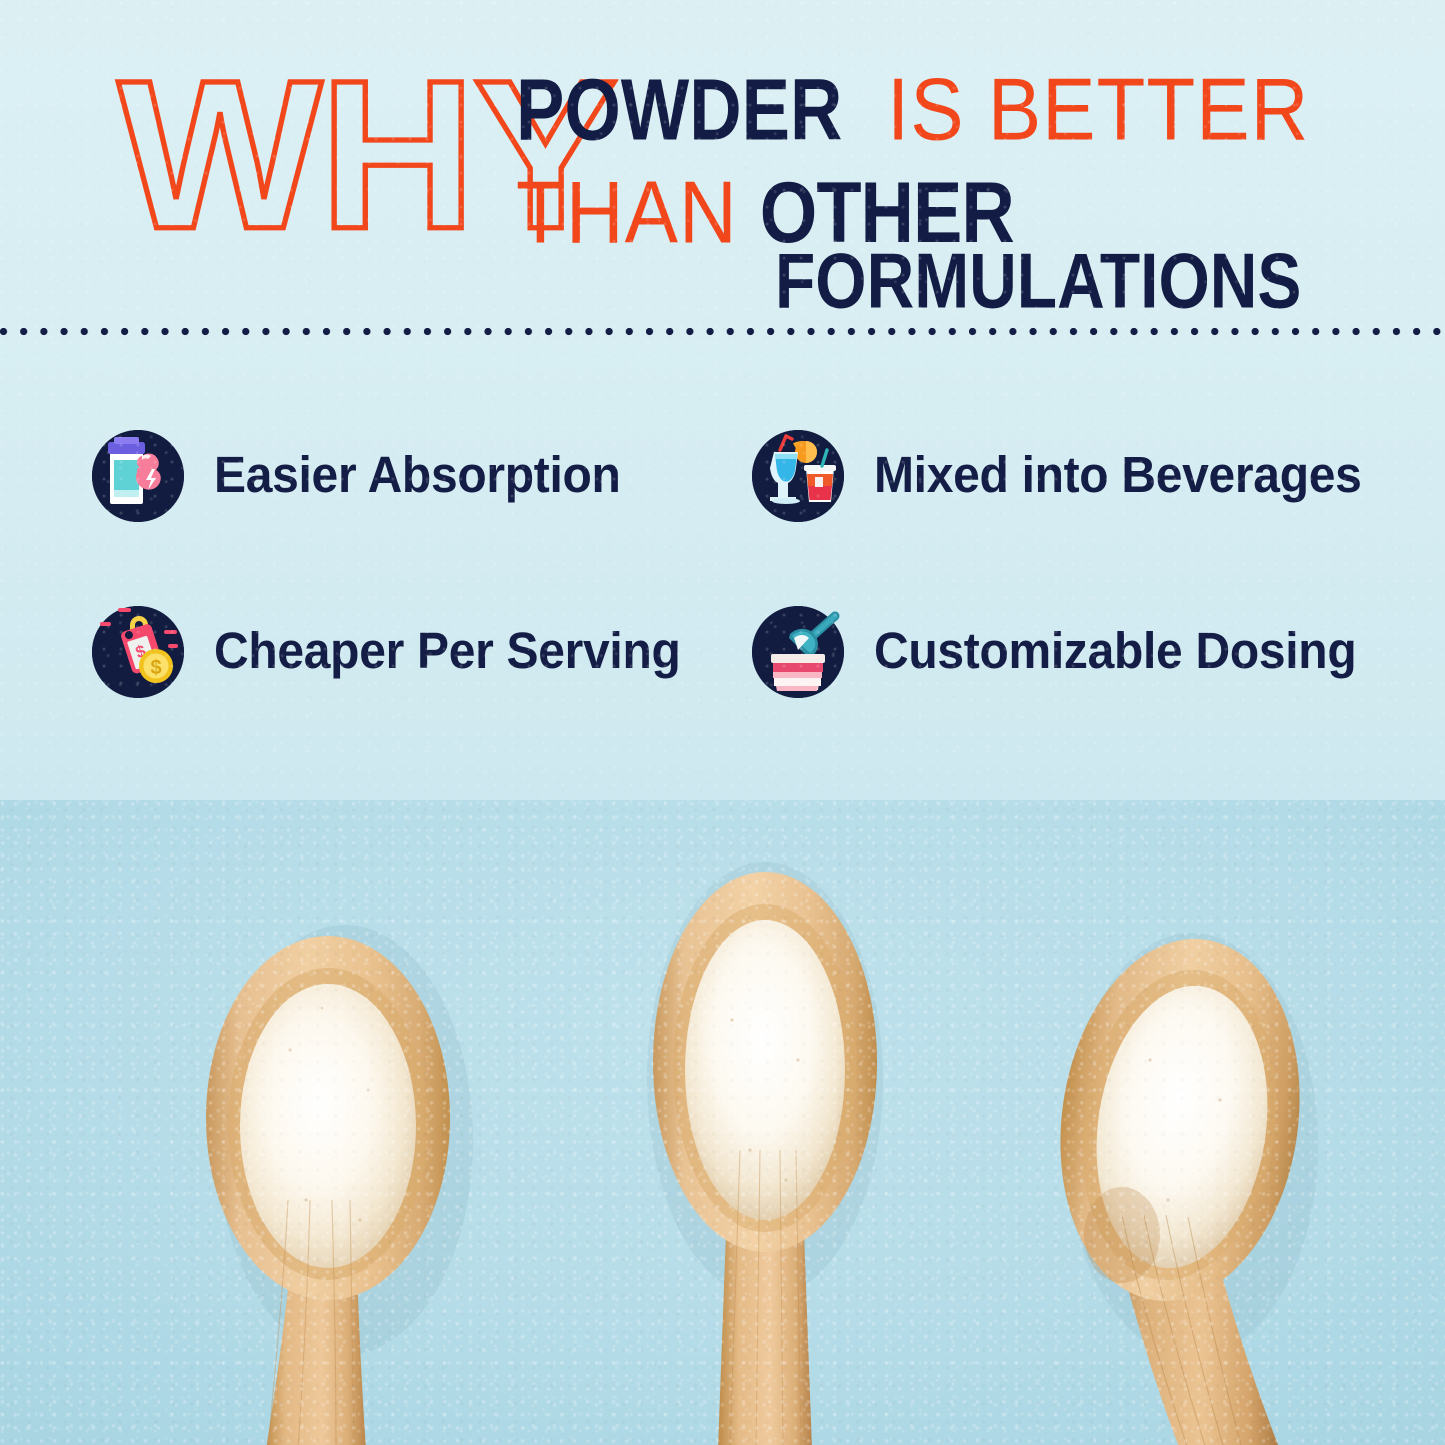 This screenshot has height=1445, width=1445. What do you see at coordinates (417, 475) in the screenshot?
I see `feature-label: Easier Absorption` at bounding box center [417, 475].